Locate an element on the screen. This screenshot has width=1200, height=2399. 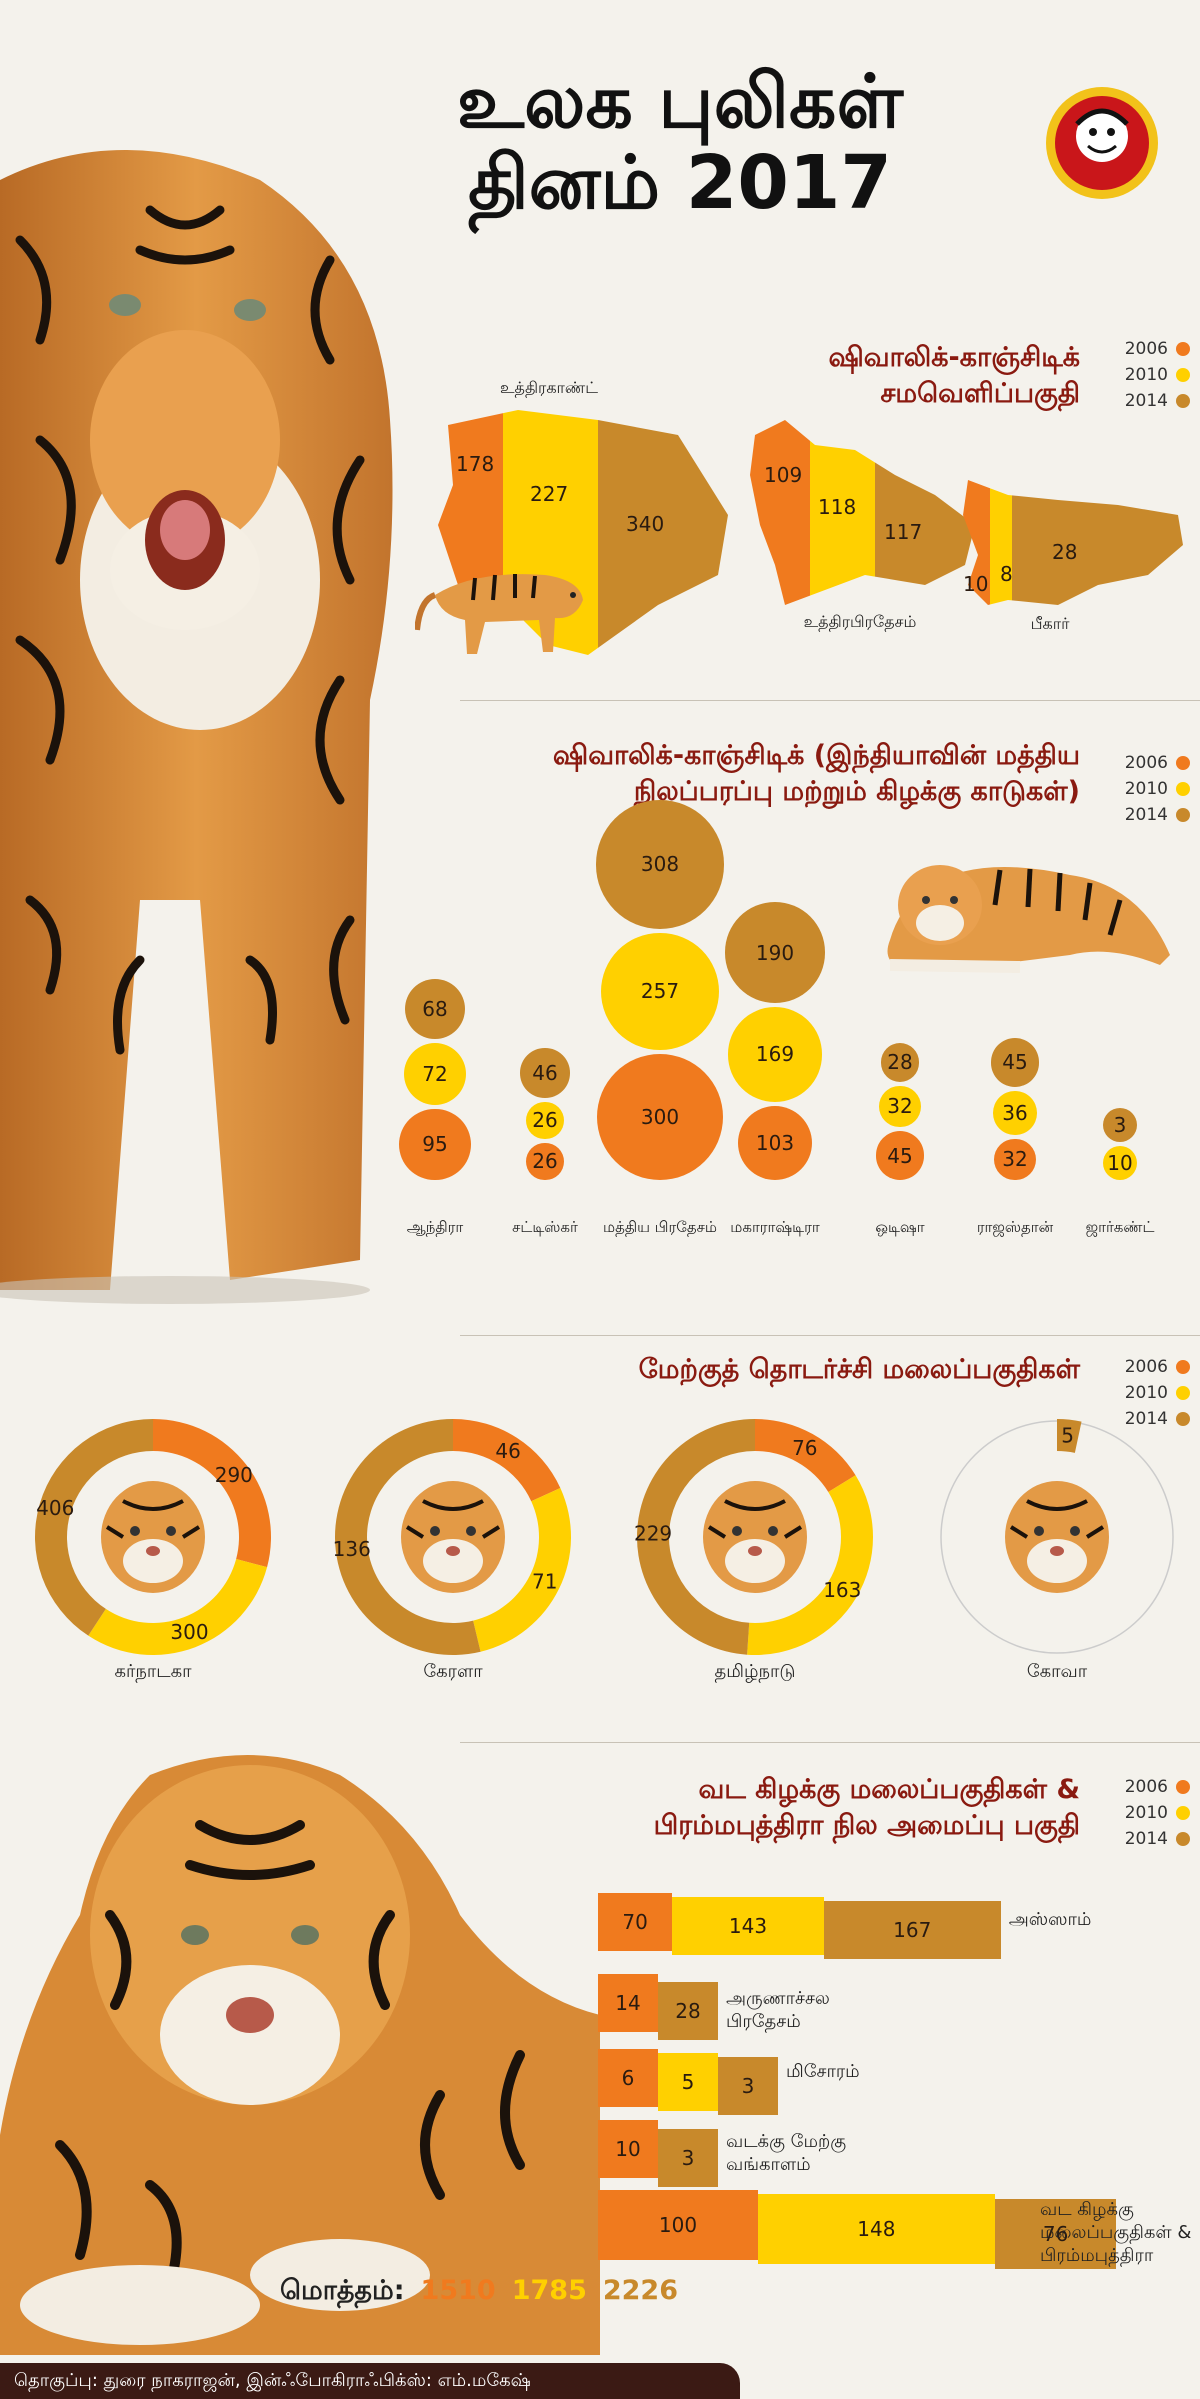
tiger-walking-illustration is located at coordinates (499, 614).